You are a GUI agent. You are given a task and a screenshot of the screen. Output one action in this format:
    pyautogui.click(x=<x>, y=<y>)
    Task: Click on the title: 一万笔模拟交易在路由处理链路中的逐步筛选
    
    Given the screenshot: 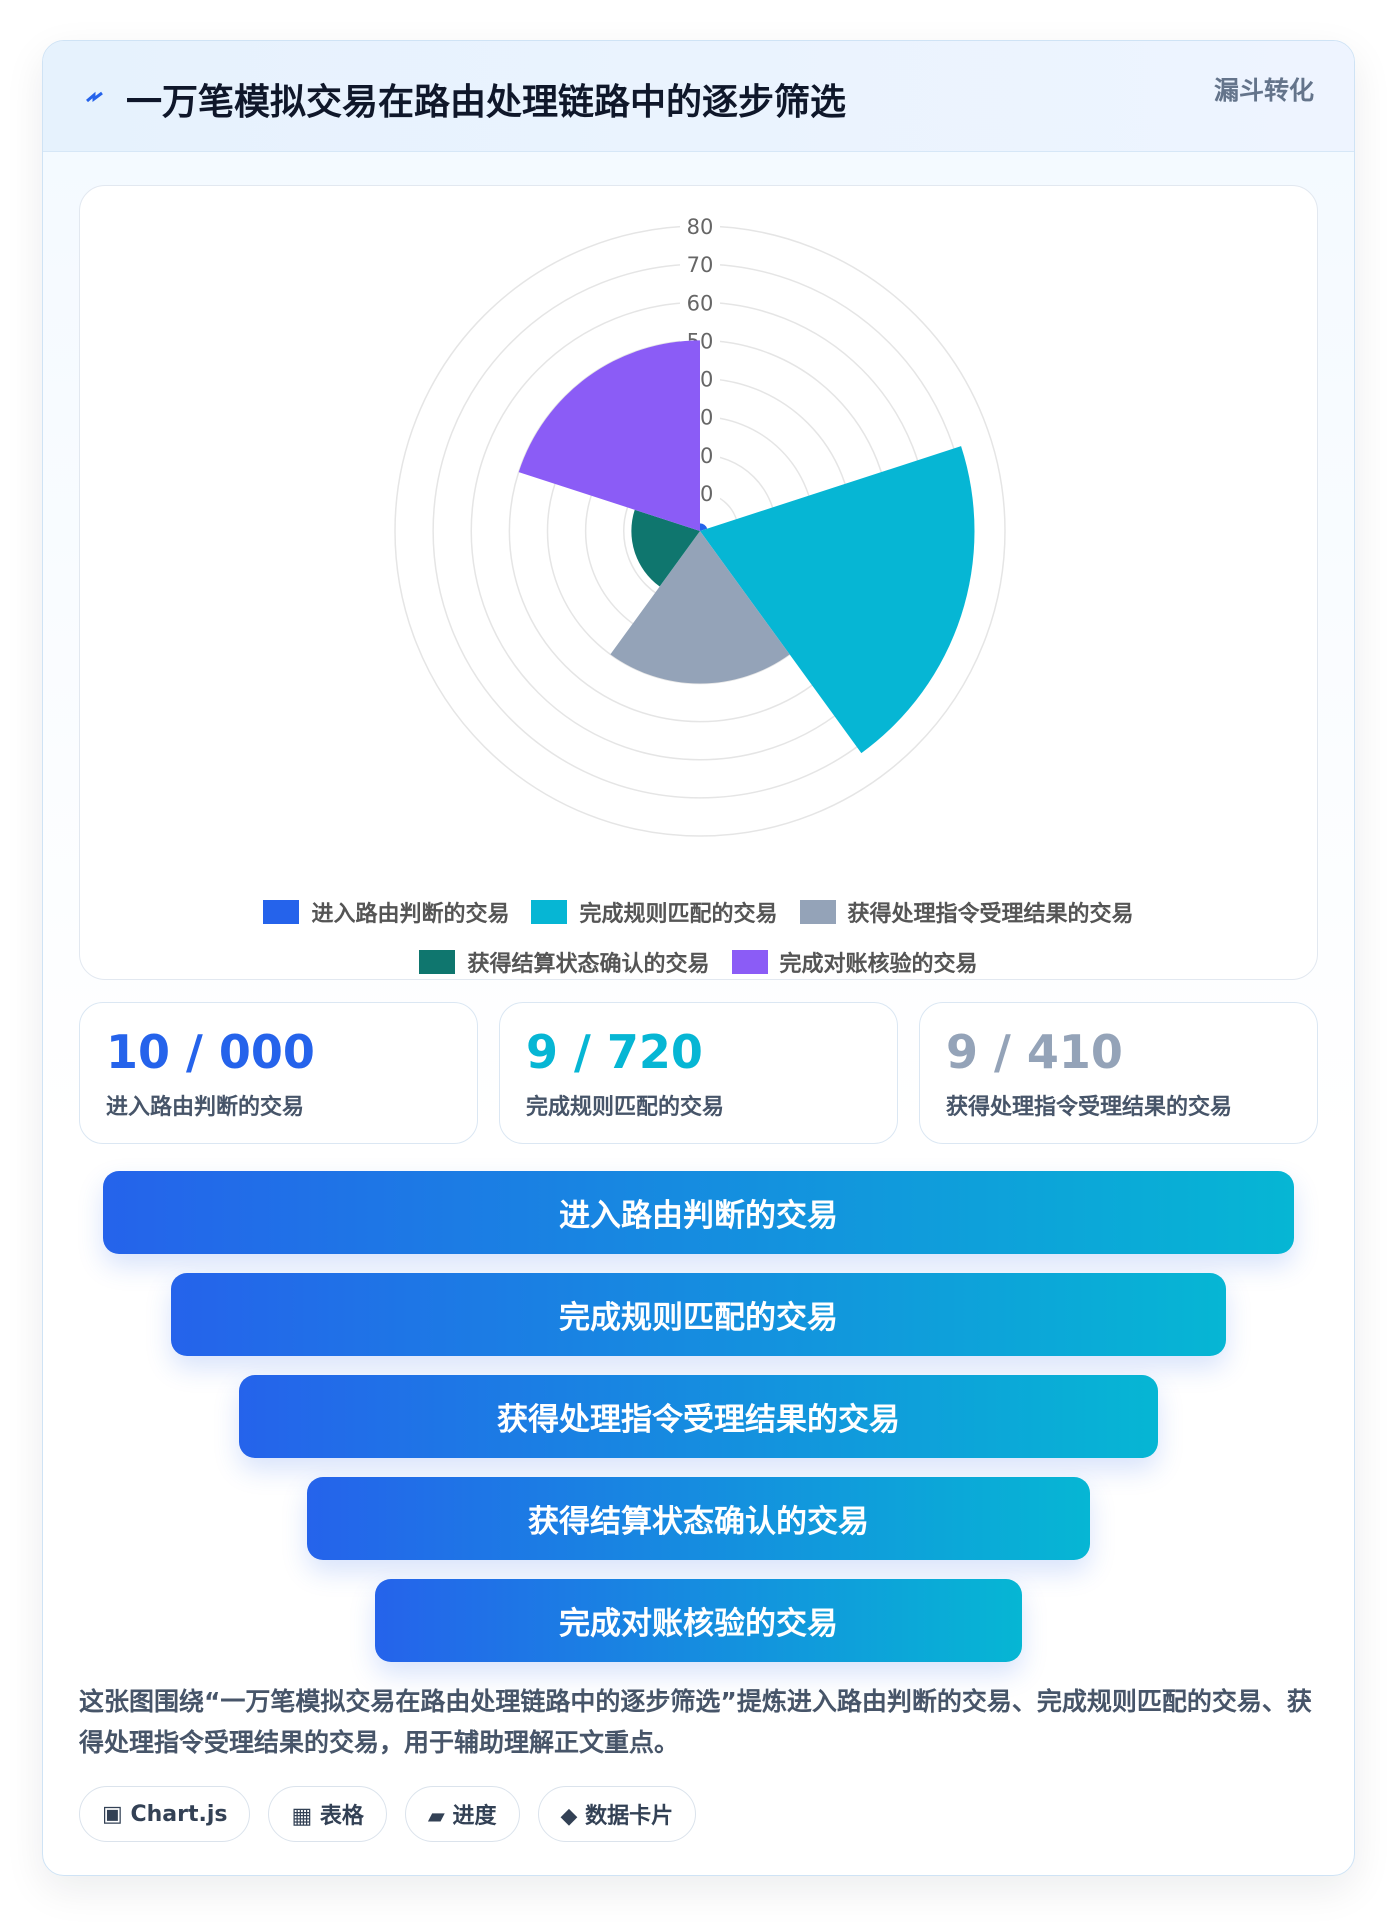 What is the action you would take?
    pyautogui.click(x=486, y=102)
    